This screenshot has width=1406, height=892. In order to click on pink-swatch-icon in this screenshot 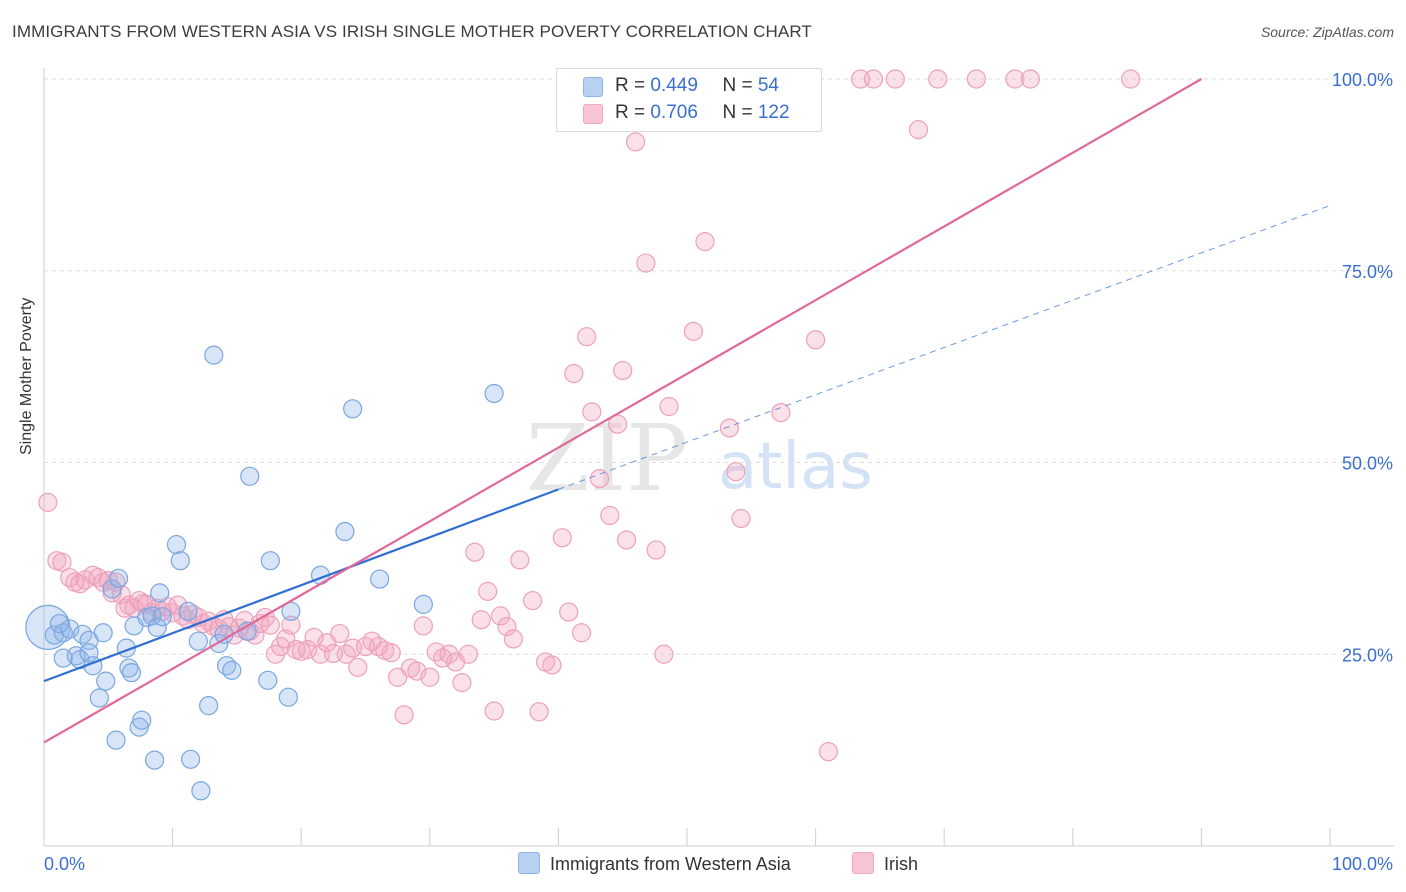, I will do `click(593, 114)`.